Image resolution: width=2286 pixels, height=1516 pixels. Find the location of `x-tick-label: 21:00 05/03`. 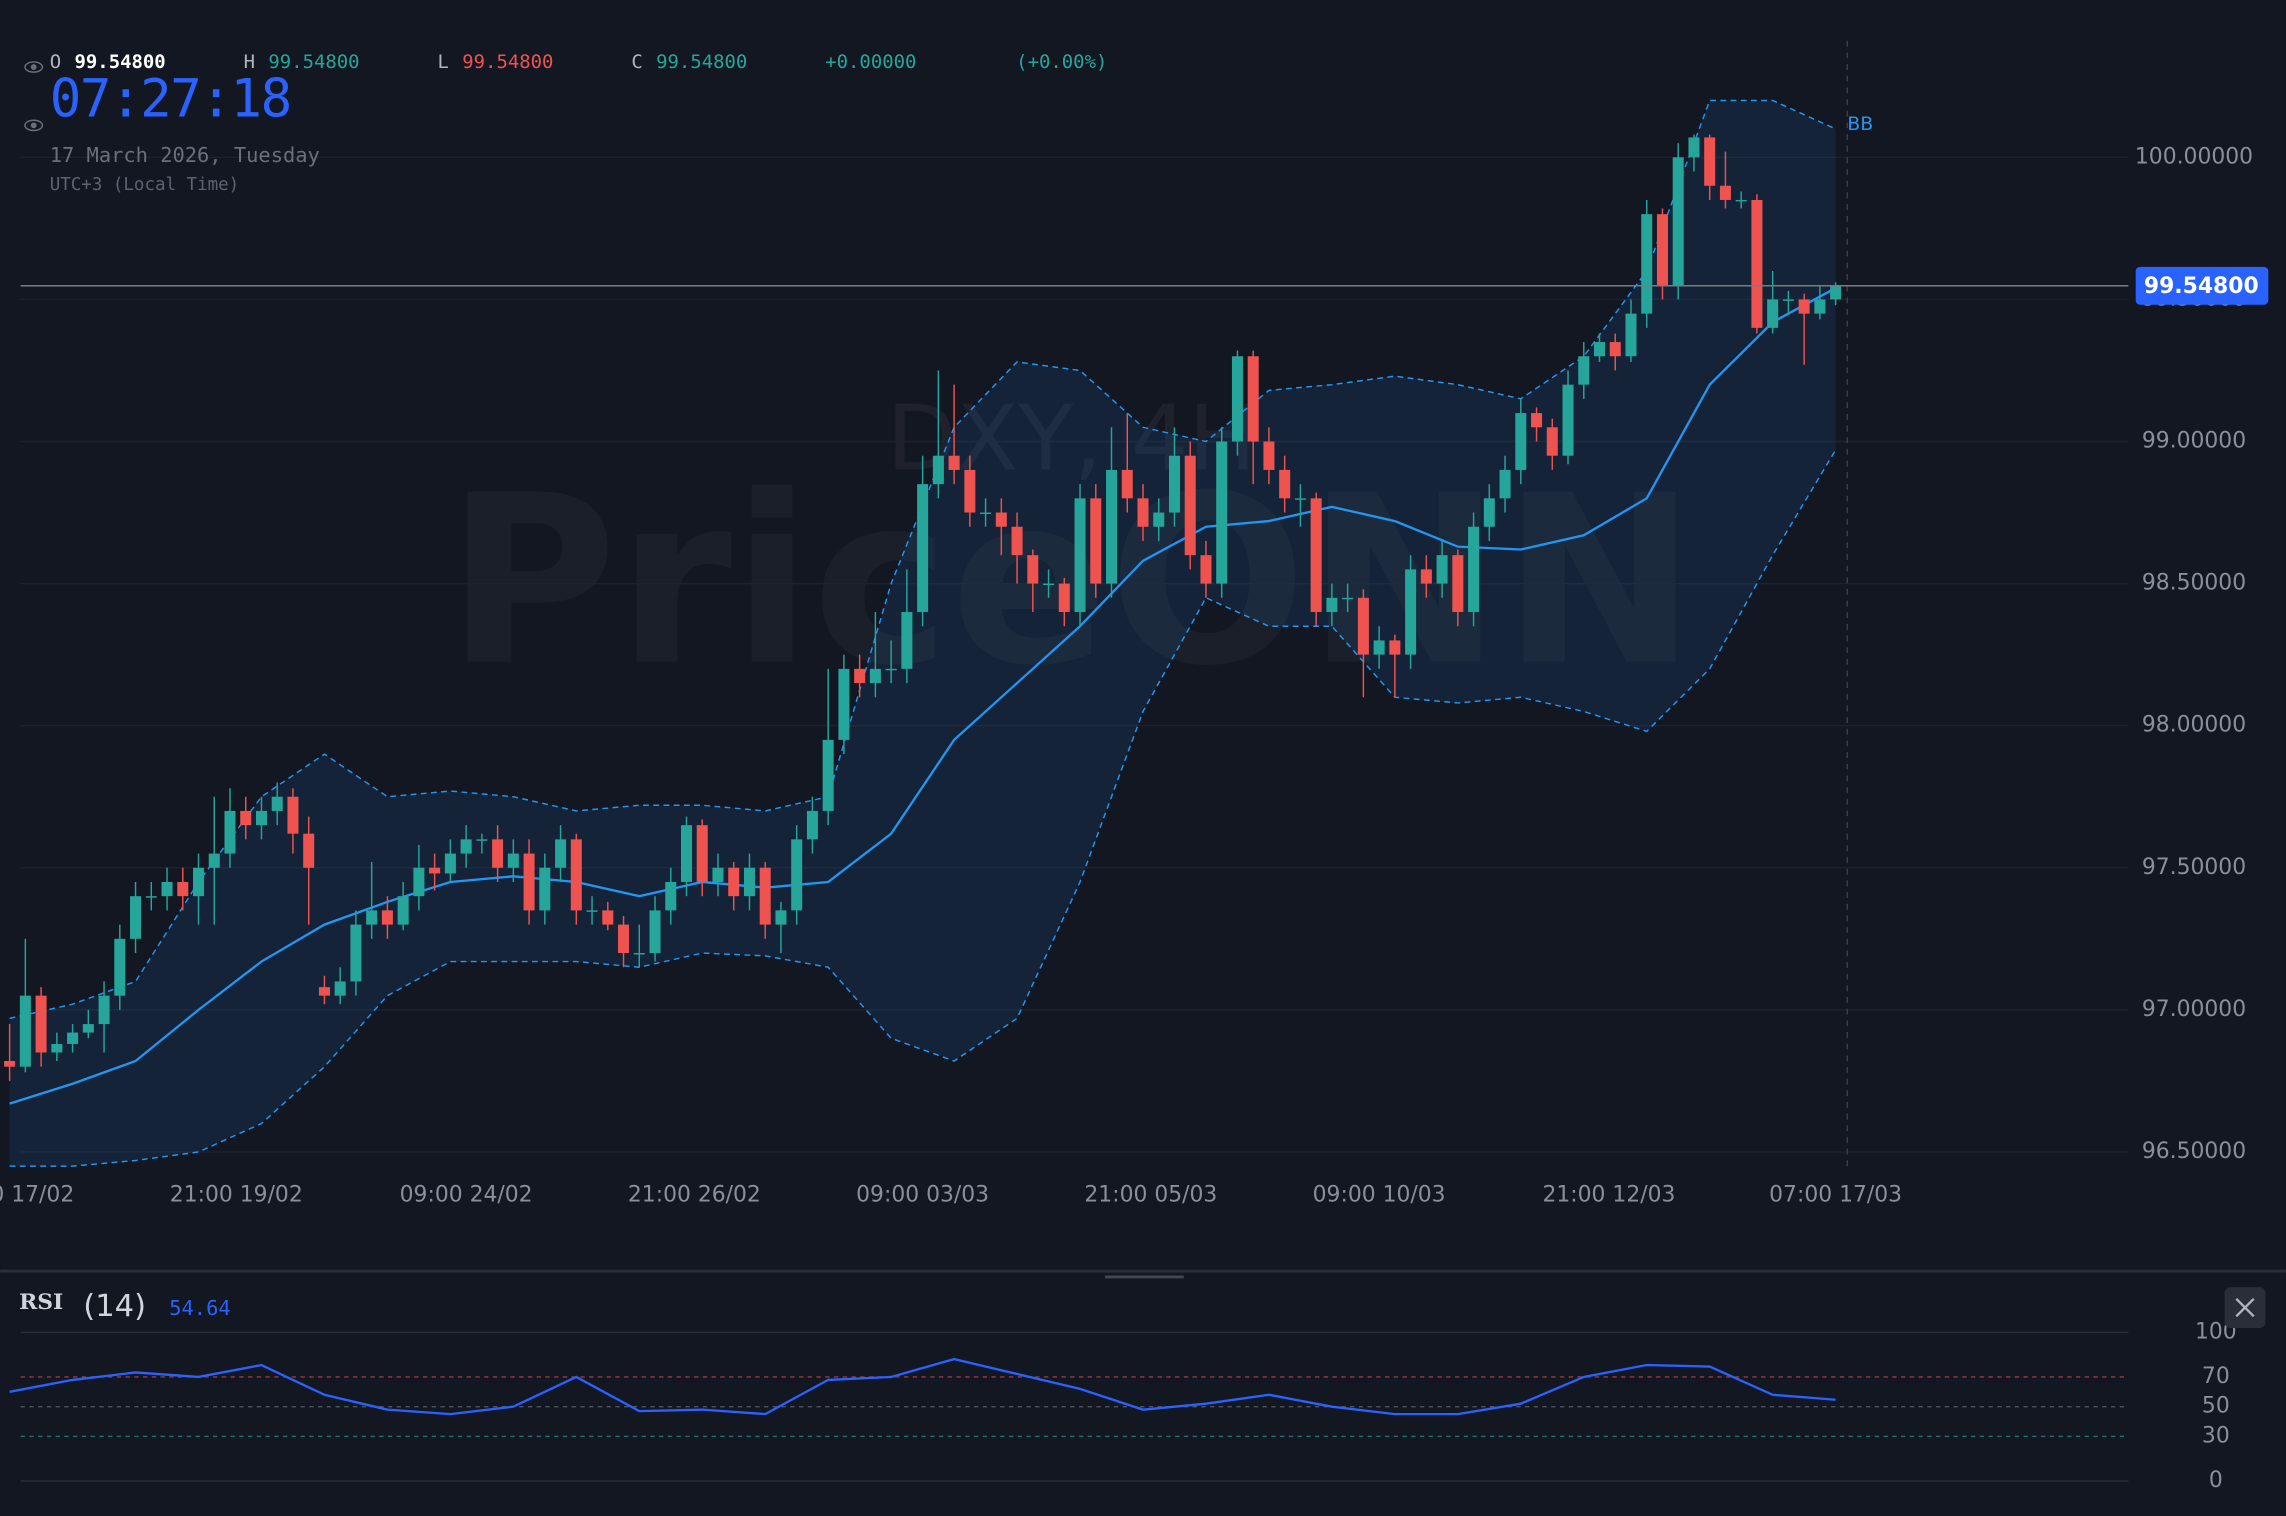

x-tick-label: 21:00 05/03 is located at coordinates (1150, 1194).